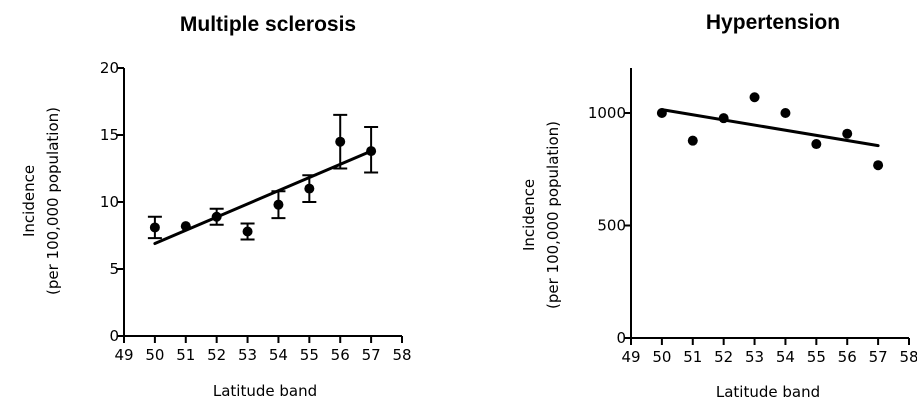 The width and height of the screenshot is (917, 407). Describe the element at coordinates (611, 226) in the screenshot. I see `y-tick-label: 500` at that location.